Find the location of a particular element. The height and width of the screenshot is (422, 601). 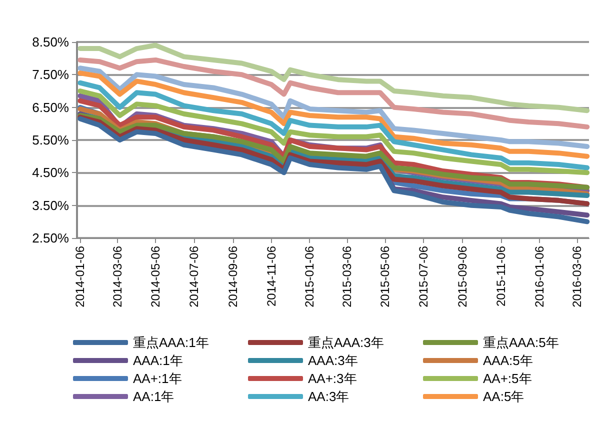

legend-label: AA:5年 is located at coordinates (503, 396).